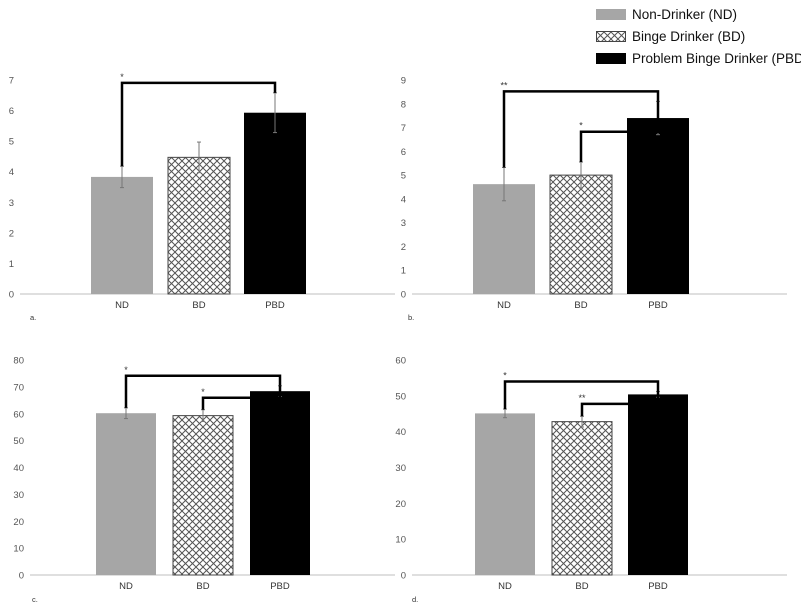  What do you see at coordinates (18, 361) in the screenshot?
I see `y-tick-label: 80` at bounding box center [18, 361].